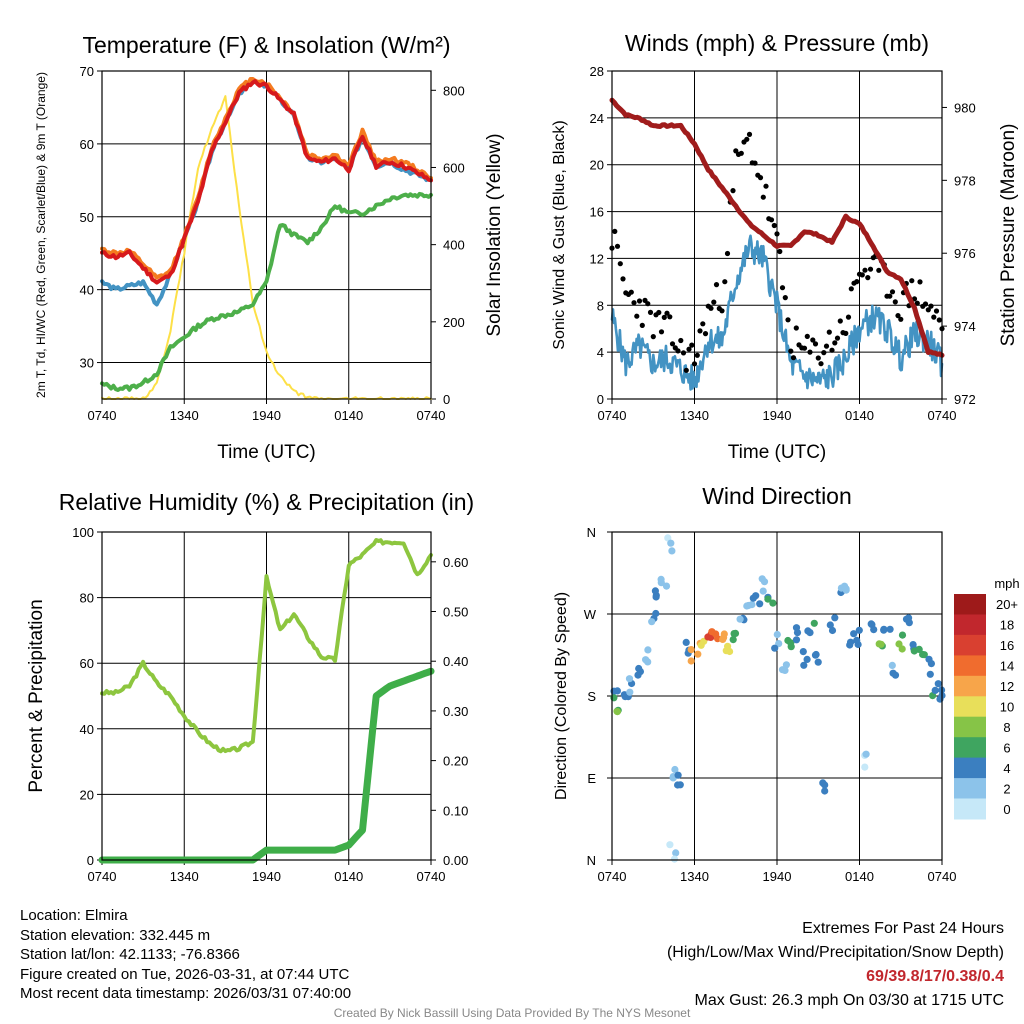 This screenshot has width=1024, height=1024. I want to click on y2-axis-label: Solar Insolation (Yellow), so click(494, 234).